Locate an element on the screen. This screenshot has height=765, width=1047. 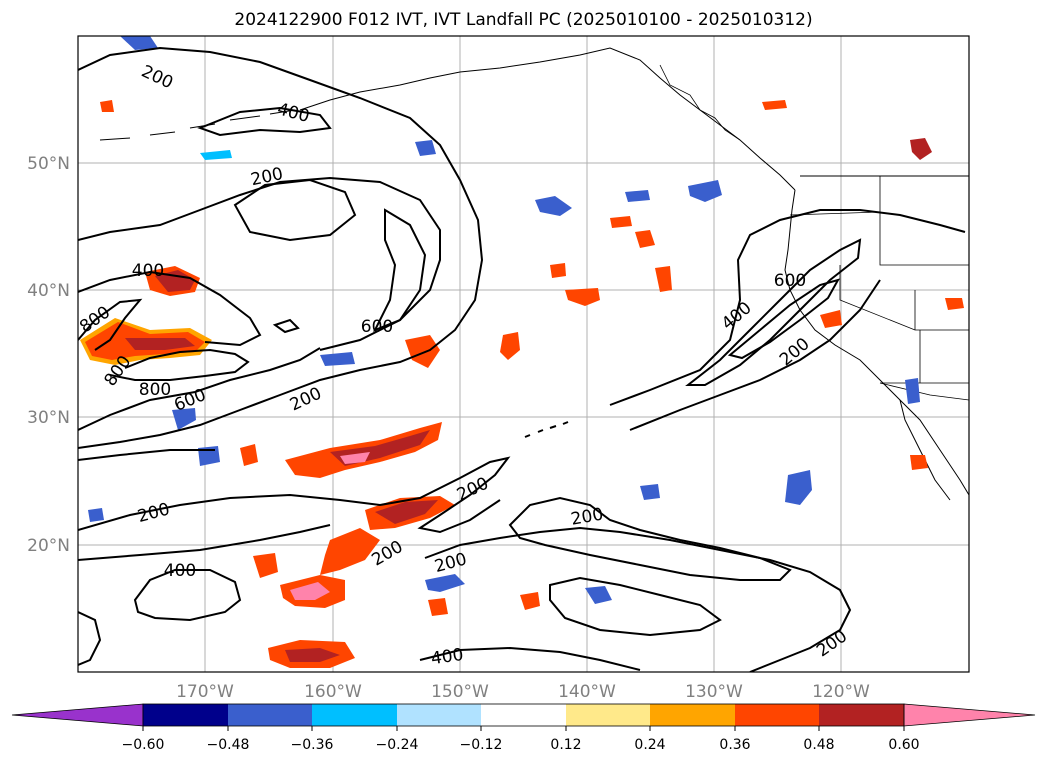
west-coast-usa is located at coordinates (876, 342).